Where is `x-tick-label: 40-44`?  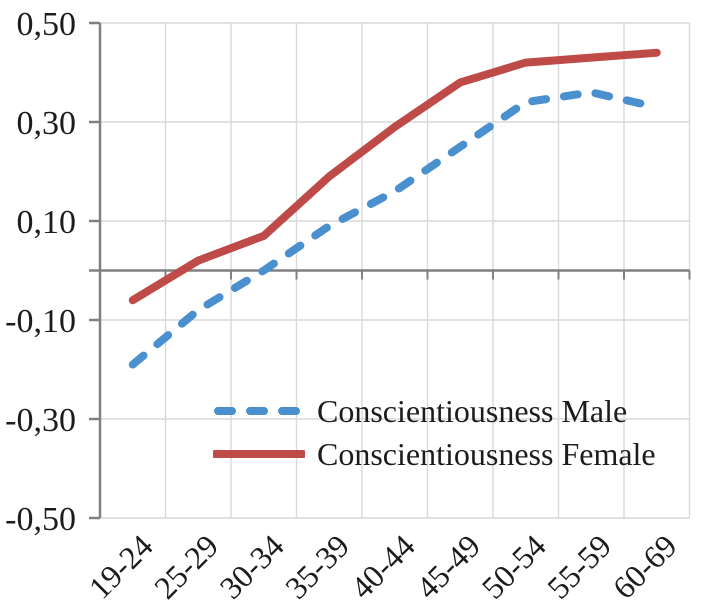 x-tick-label: 40-44 is located at coordinates (382, 566).